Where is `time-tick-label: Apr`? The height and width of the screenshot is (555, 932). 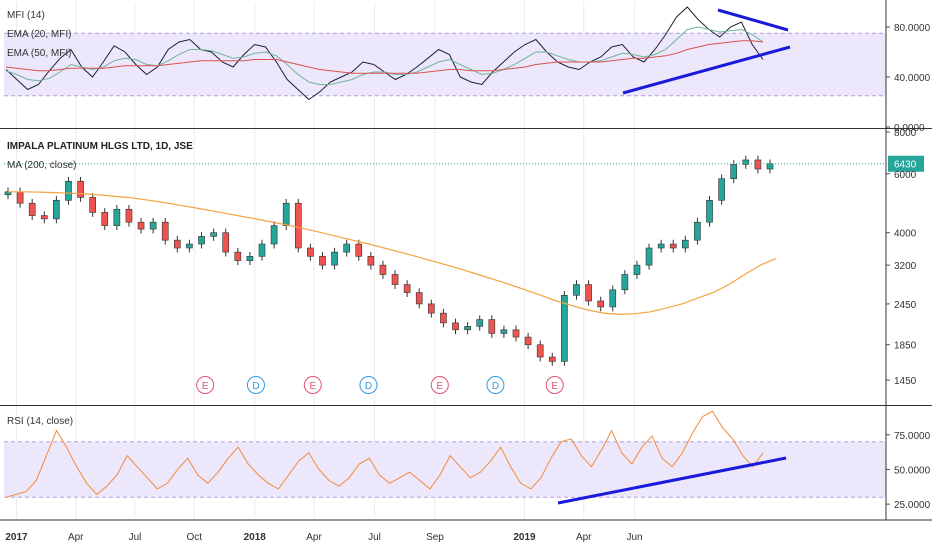
time-tick-label: Apr is located at coordinates (314, 537).